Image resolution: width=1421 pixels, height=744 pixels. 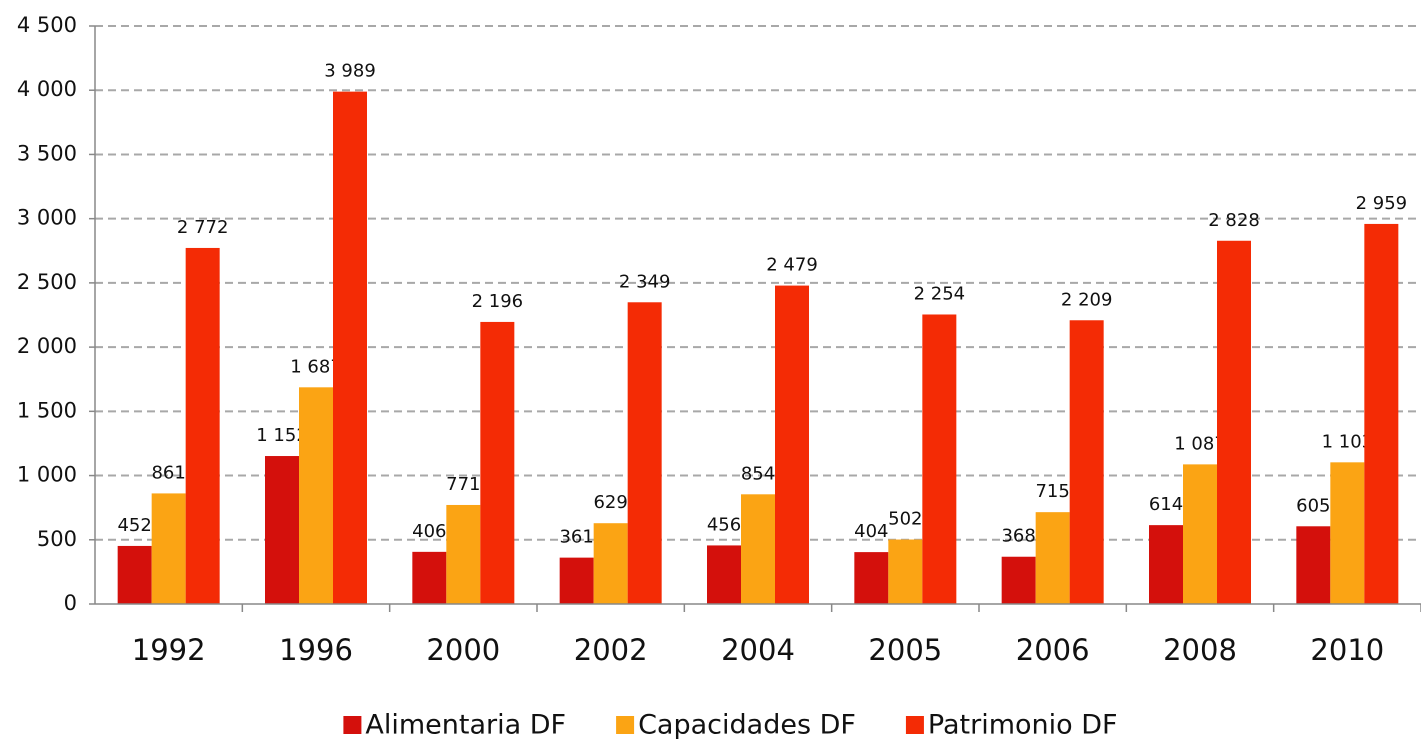 I want to click on y-tick-label: 4 500, so click(x=47, y=25).